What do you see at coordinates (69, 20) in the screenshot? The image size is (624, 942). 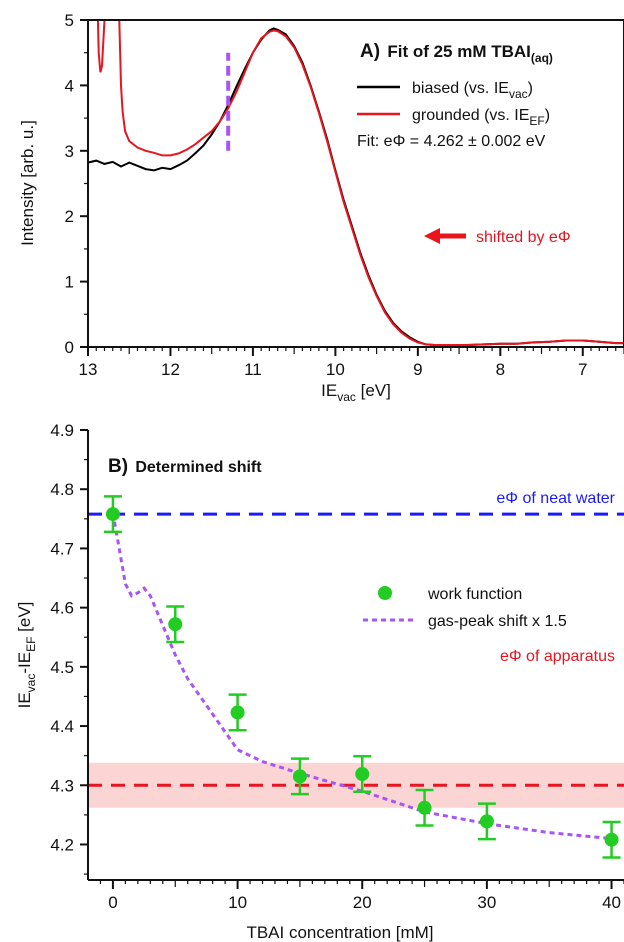 I see `y-tick-label: 5` at bounding box center [69, 20].